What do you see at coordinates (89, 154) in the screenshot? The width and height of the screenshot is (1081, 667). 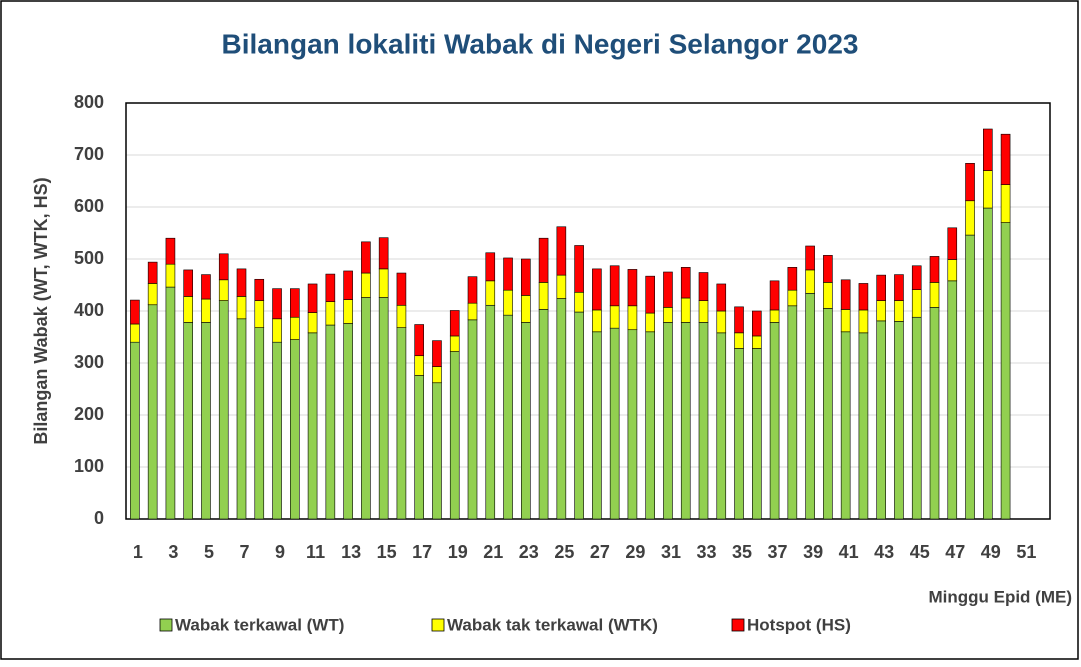 I see `y-tick-label: 700` at bounding box center [89, 154].